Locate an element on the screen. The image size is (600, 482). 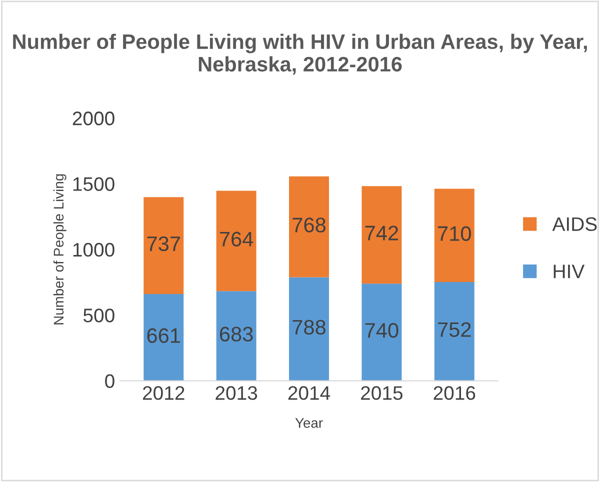
data-label: 788 is located at coordinates (309, 327).